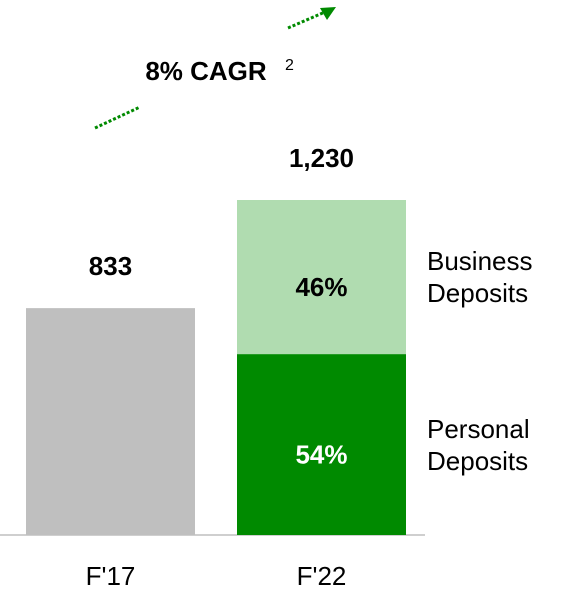 This screenshot has height=591, width=578. What do you see at coordinates (328, 13) in the screenshot?
I see `cagr-arrowhead` at bounding box center [328, 13].